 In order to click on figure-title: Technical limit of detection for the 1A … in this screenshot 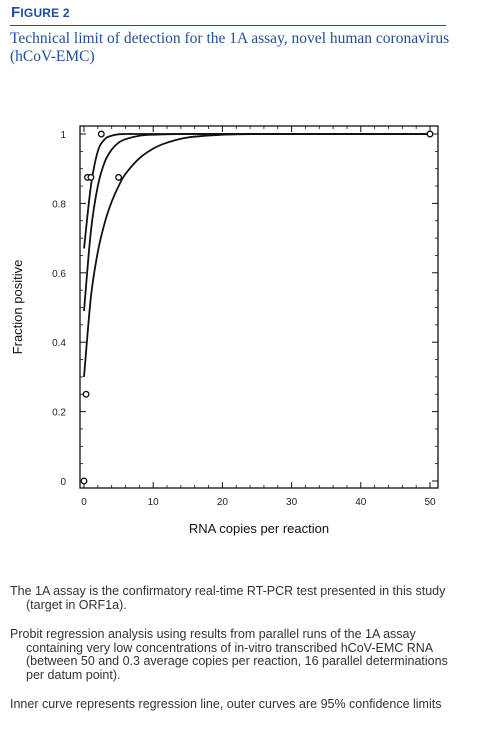, I will do `click(230, 47)`.